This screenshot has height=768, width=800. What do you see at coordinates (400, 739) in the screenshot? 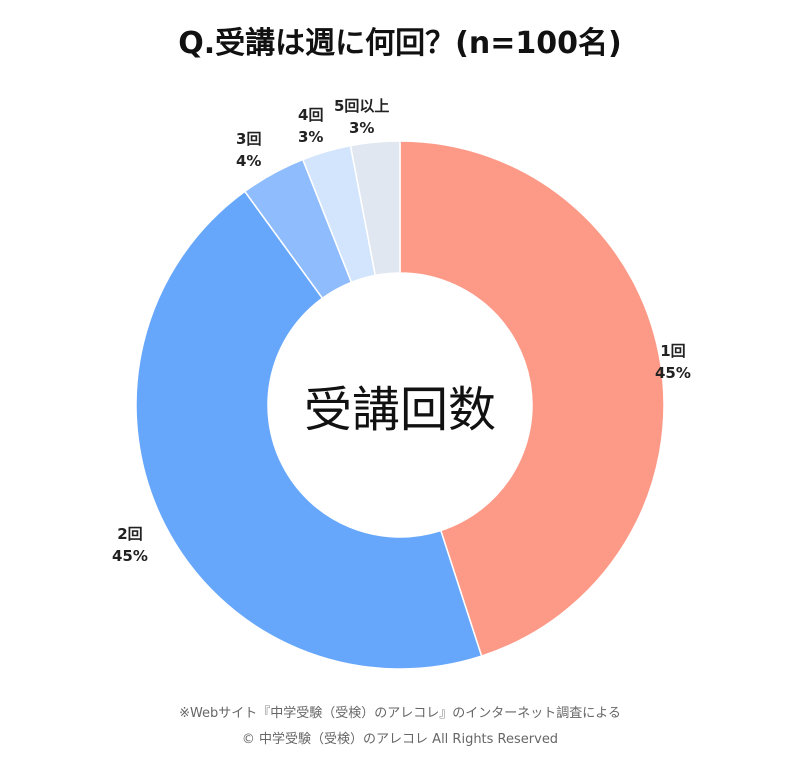
I see `footer-copyright: © 中学受験（受検）のアレコレ All Rights Reserved` at bounding box center [400, 739].